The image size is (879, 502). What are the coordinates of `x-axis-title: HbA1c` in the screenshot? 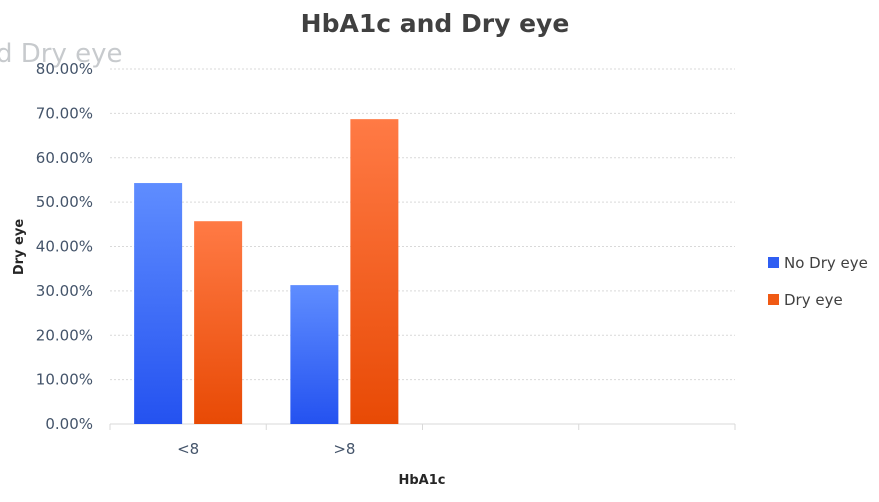 It's located at (422, 480).